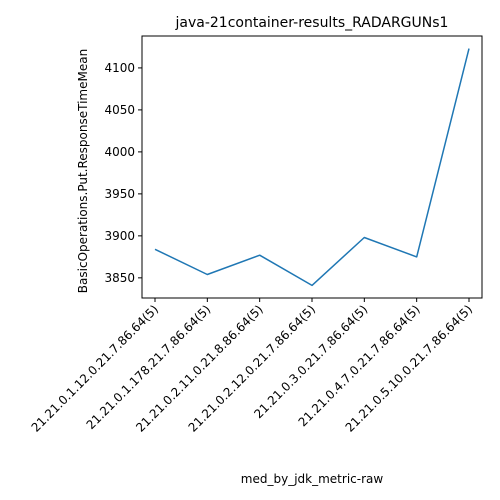 The height and width of the screenshot is (500, 500). What do you see at coordinates (83, 171) in the screenshot?
I see `y-axis-label: BasicOperations.Put.ResponseTimeMean` at bounding box center [83, 171].